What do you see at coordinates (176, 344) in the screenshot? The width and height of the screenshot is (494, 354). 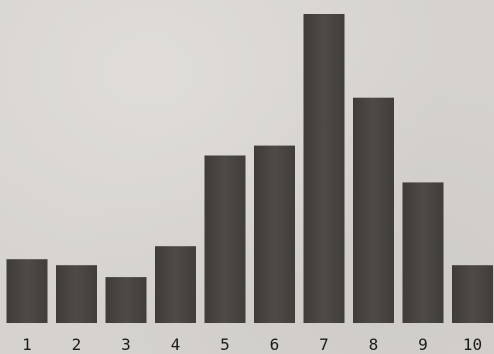 I see `x-tick-label-4: 4` at bounding box center [176, 344].